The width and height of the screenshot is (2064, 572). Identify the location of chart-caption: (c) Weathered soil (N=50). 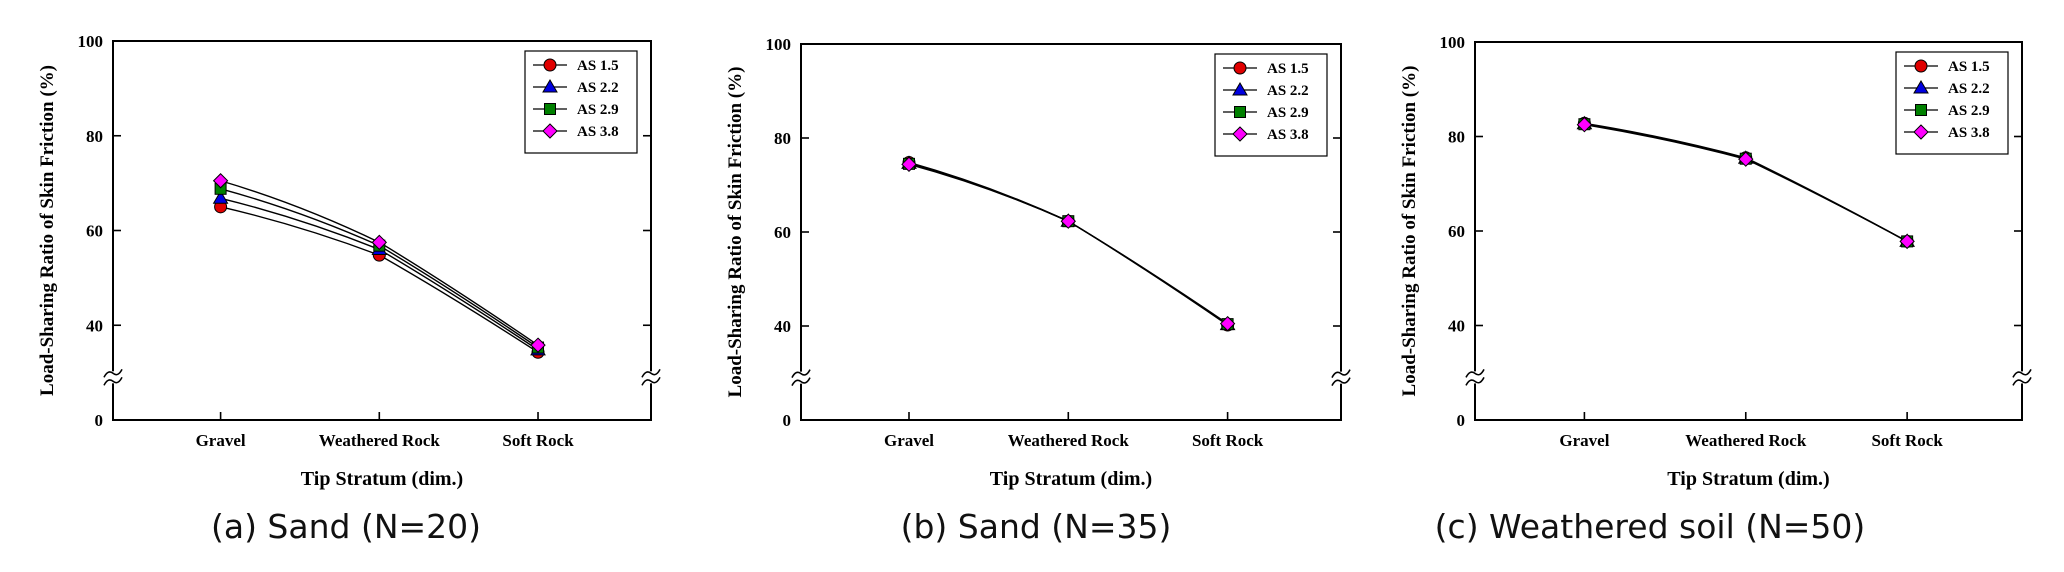
(1650, 526).